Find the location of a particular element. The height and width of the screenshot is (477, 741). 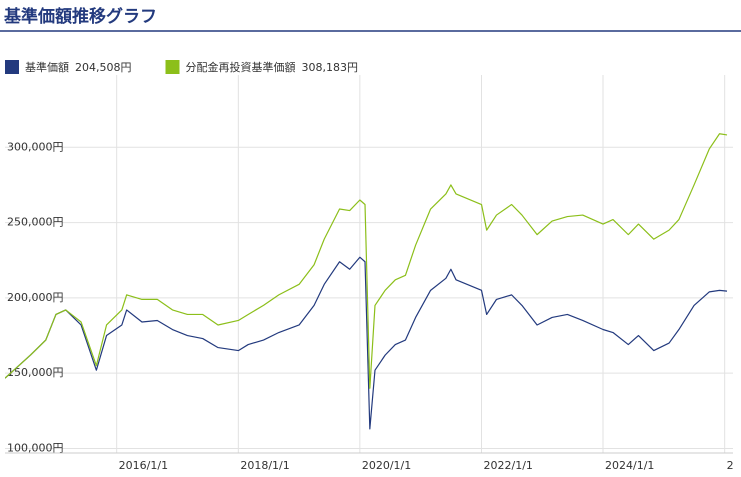

legend-label: 分配金再投資基準価額 is located at coordinates (241, 67).